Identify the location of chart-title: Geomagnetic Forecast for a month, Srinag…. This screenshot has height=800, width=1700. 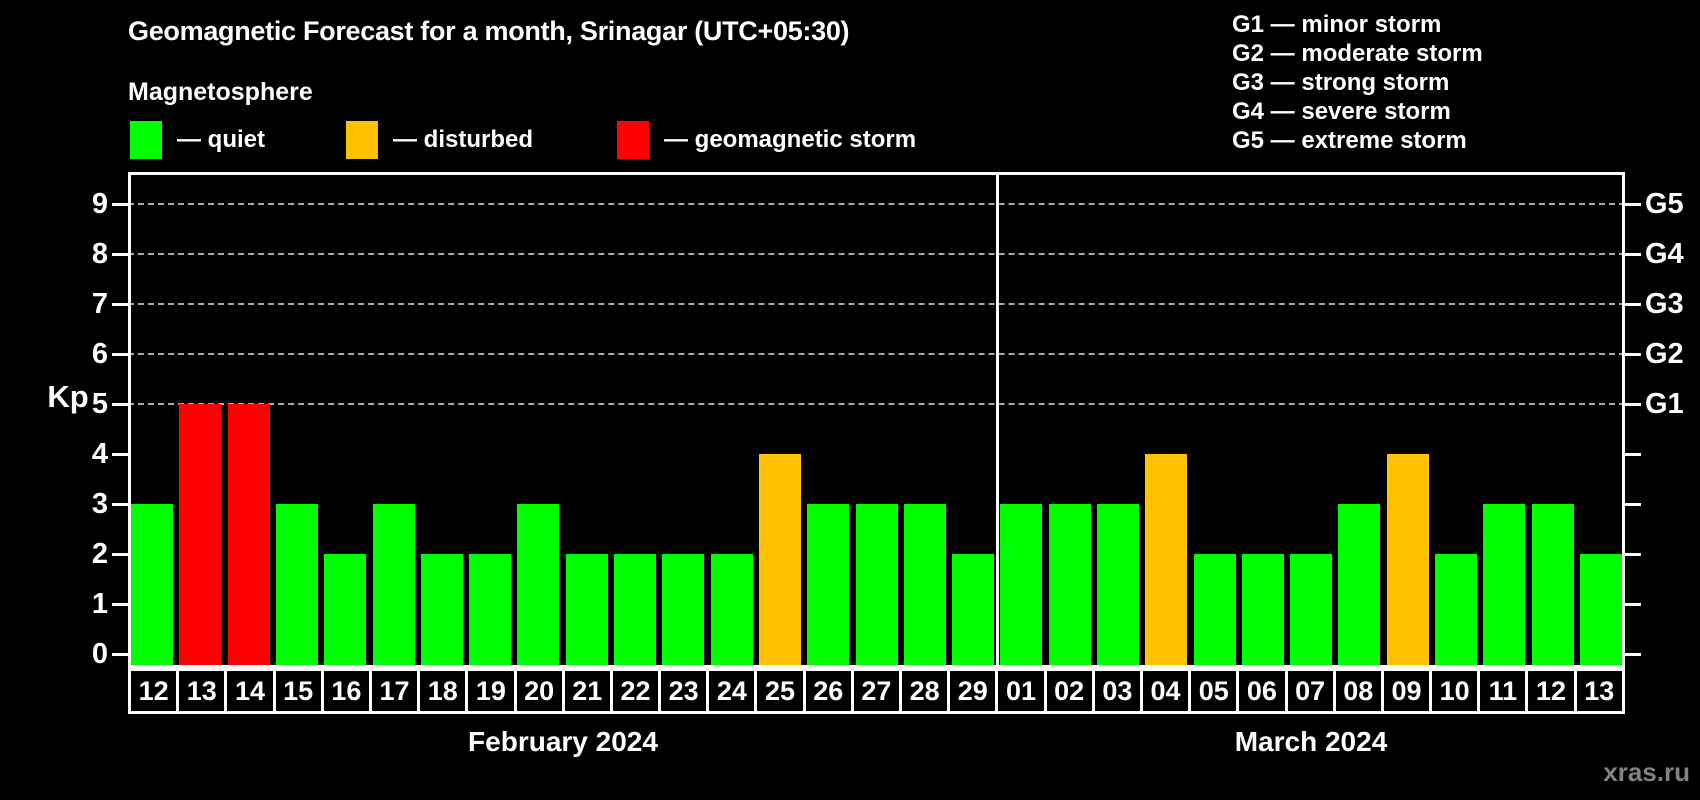
(489, 31).